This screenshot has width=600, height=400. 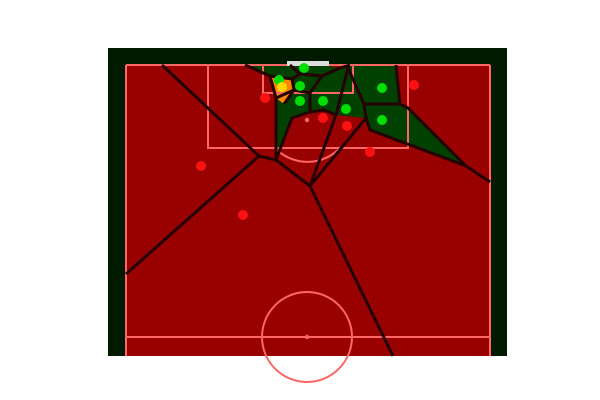 What do you see at coordinates (323, 118) in the screenshot?
I see `player-defense-r2` at bounding box center [323, 118].